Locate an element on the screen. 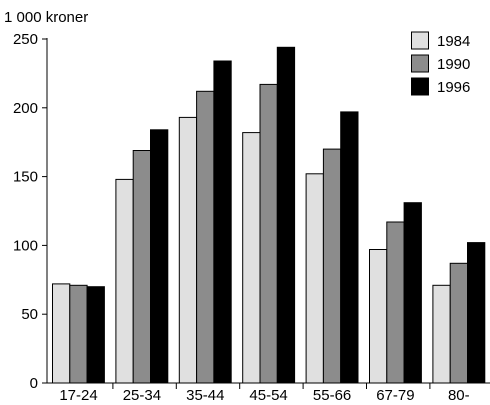  legend-label-1996: 1996 is located at coordinates (453, 87).